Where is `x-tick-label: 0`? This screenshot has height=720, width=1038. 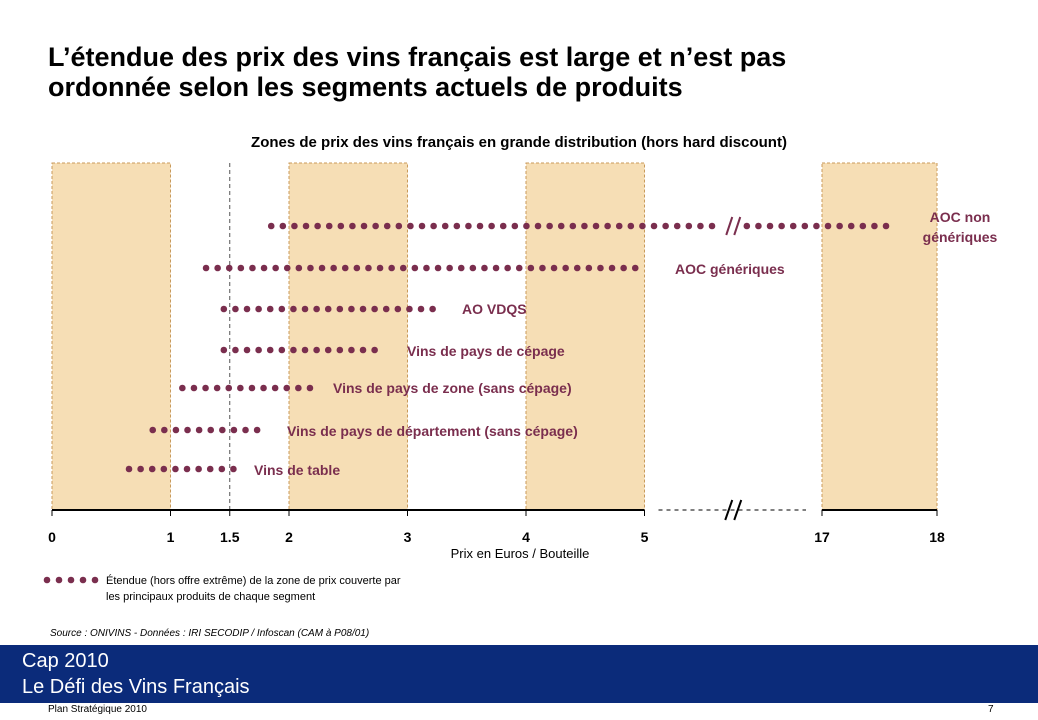
x-tick-label: 0 is located at coordinates (52, 537).